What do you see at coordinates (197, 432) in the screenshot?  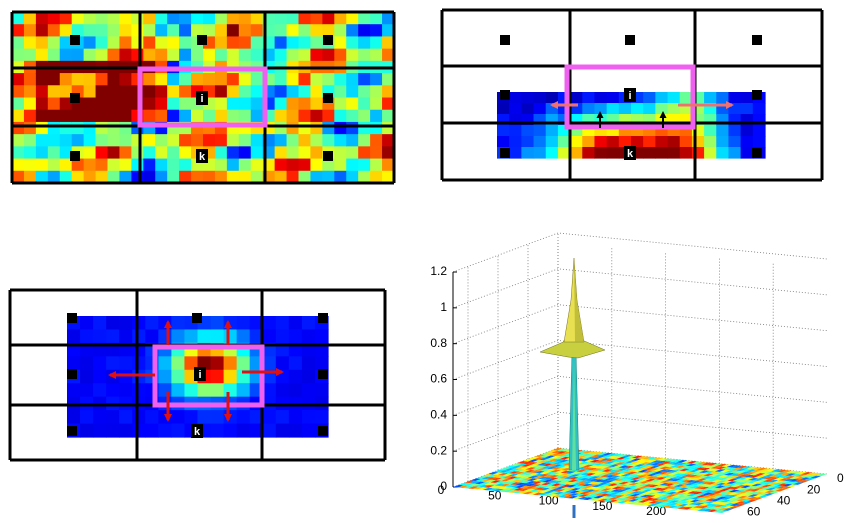 I see `node-label: k` at bounding box center [197, 432].